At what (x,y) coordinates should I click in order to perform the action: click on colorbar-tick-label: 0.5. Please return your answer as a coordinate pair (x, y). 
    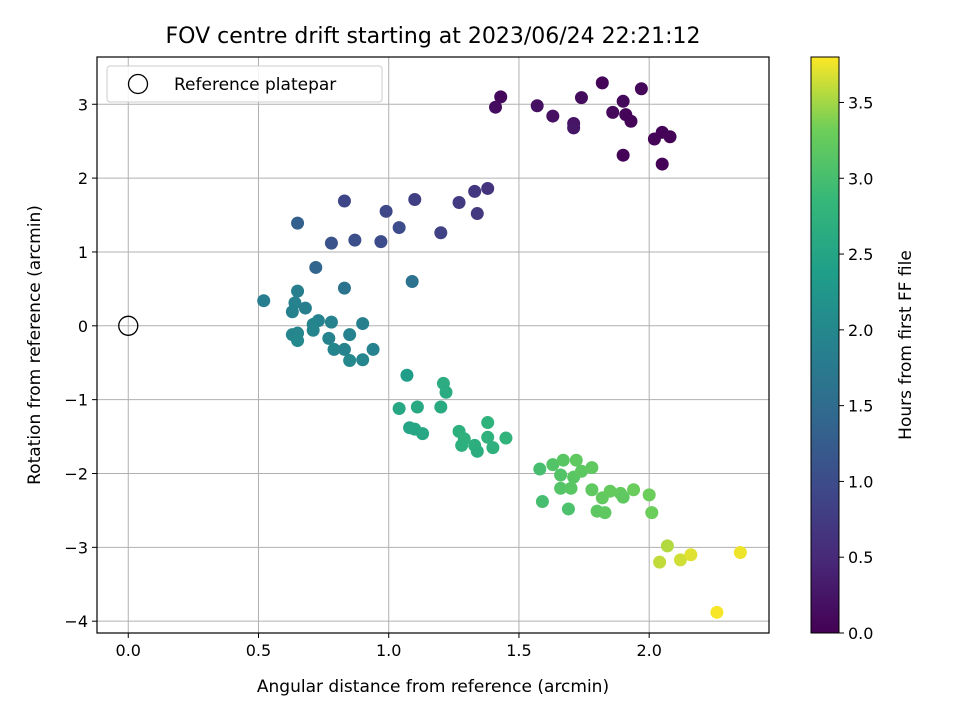
    Looking at the image, I should click on (860, 557).